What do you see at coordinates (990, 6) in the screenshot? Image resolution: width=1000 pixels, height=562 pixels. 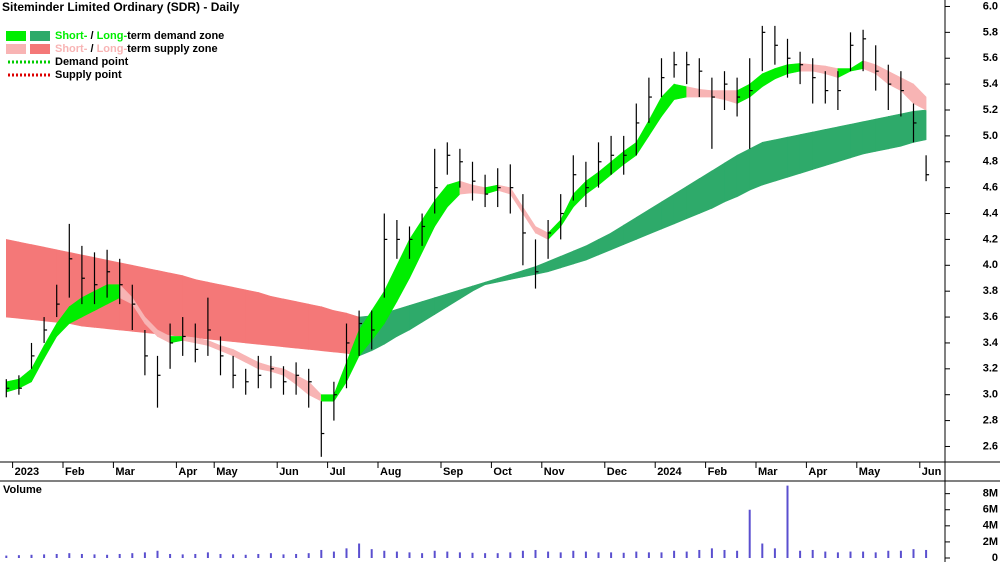 I see `y-tick-label: 6.0` at bounding box center [990, 6].